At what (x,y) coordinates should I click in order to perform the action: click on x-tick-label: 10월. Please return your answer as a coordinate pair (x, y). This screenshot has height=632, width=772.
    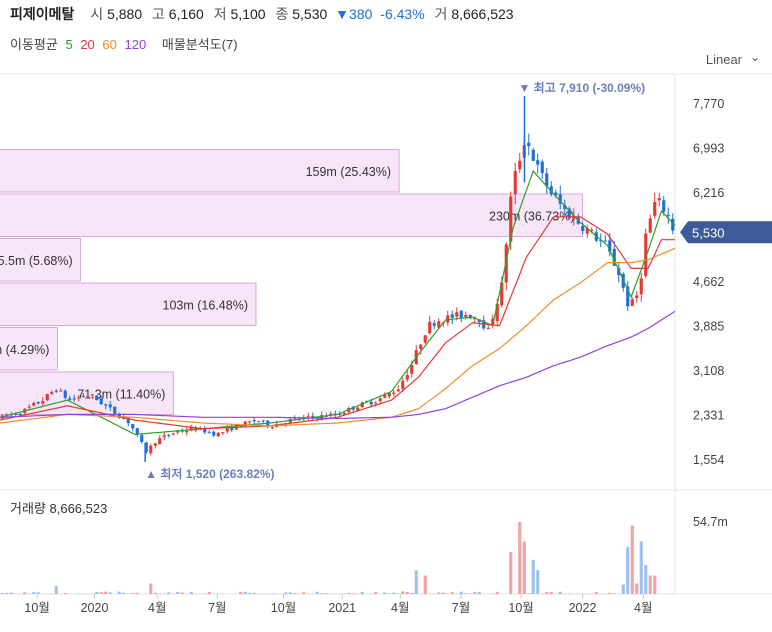
    Looking at the image, I should click on (36, 608).